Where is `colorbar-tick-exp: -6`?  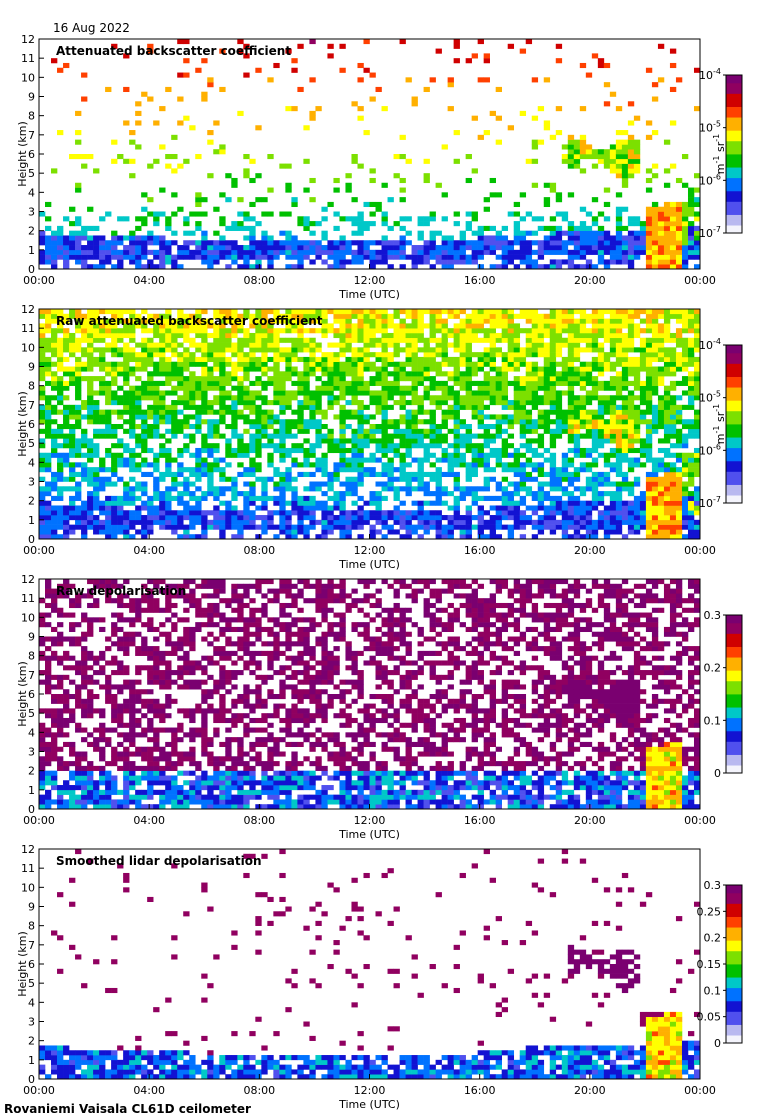 colorbar-tick-exp: -6 is located at coordinates (717, 176).